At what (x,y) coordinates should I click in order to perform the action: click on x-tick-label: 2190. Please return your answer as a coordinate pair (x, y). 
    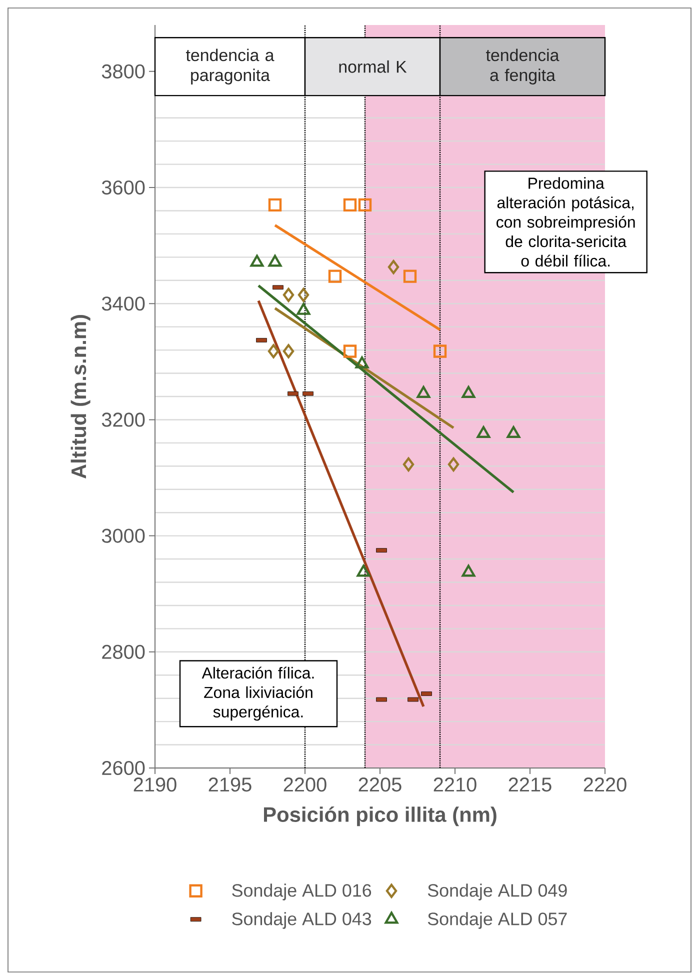
    Looking at the image, I should click on (155, 785).